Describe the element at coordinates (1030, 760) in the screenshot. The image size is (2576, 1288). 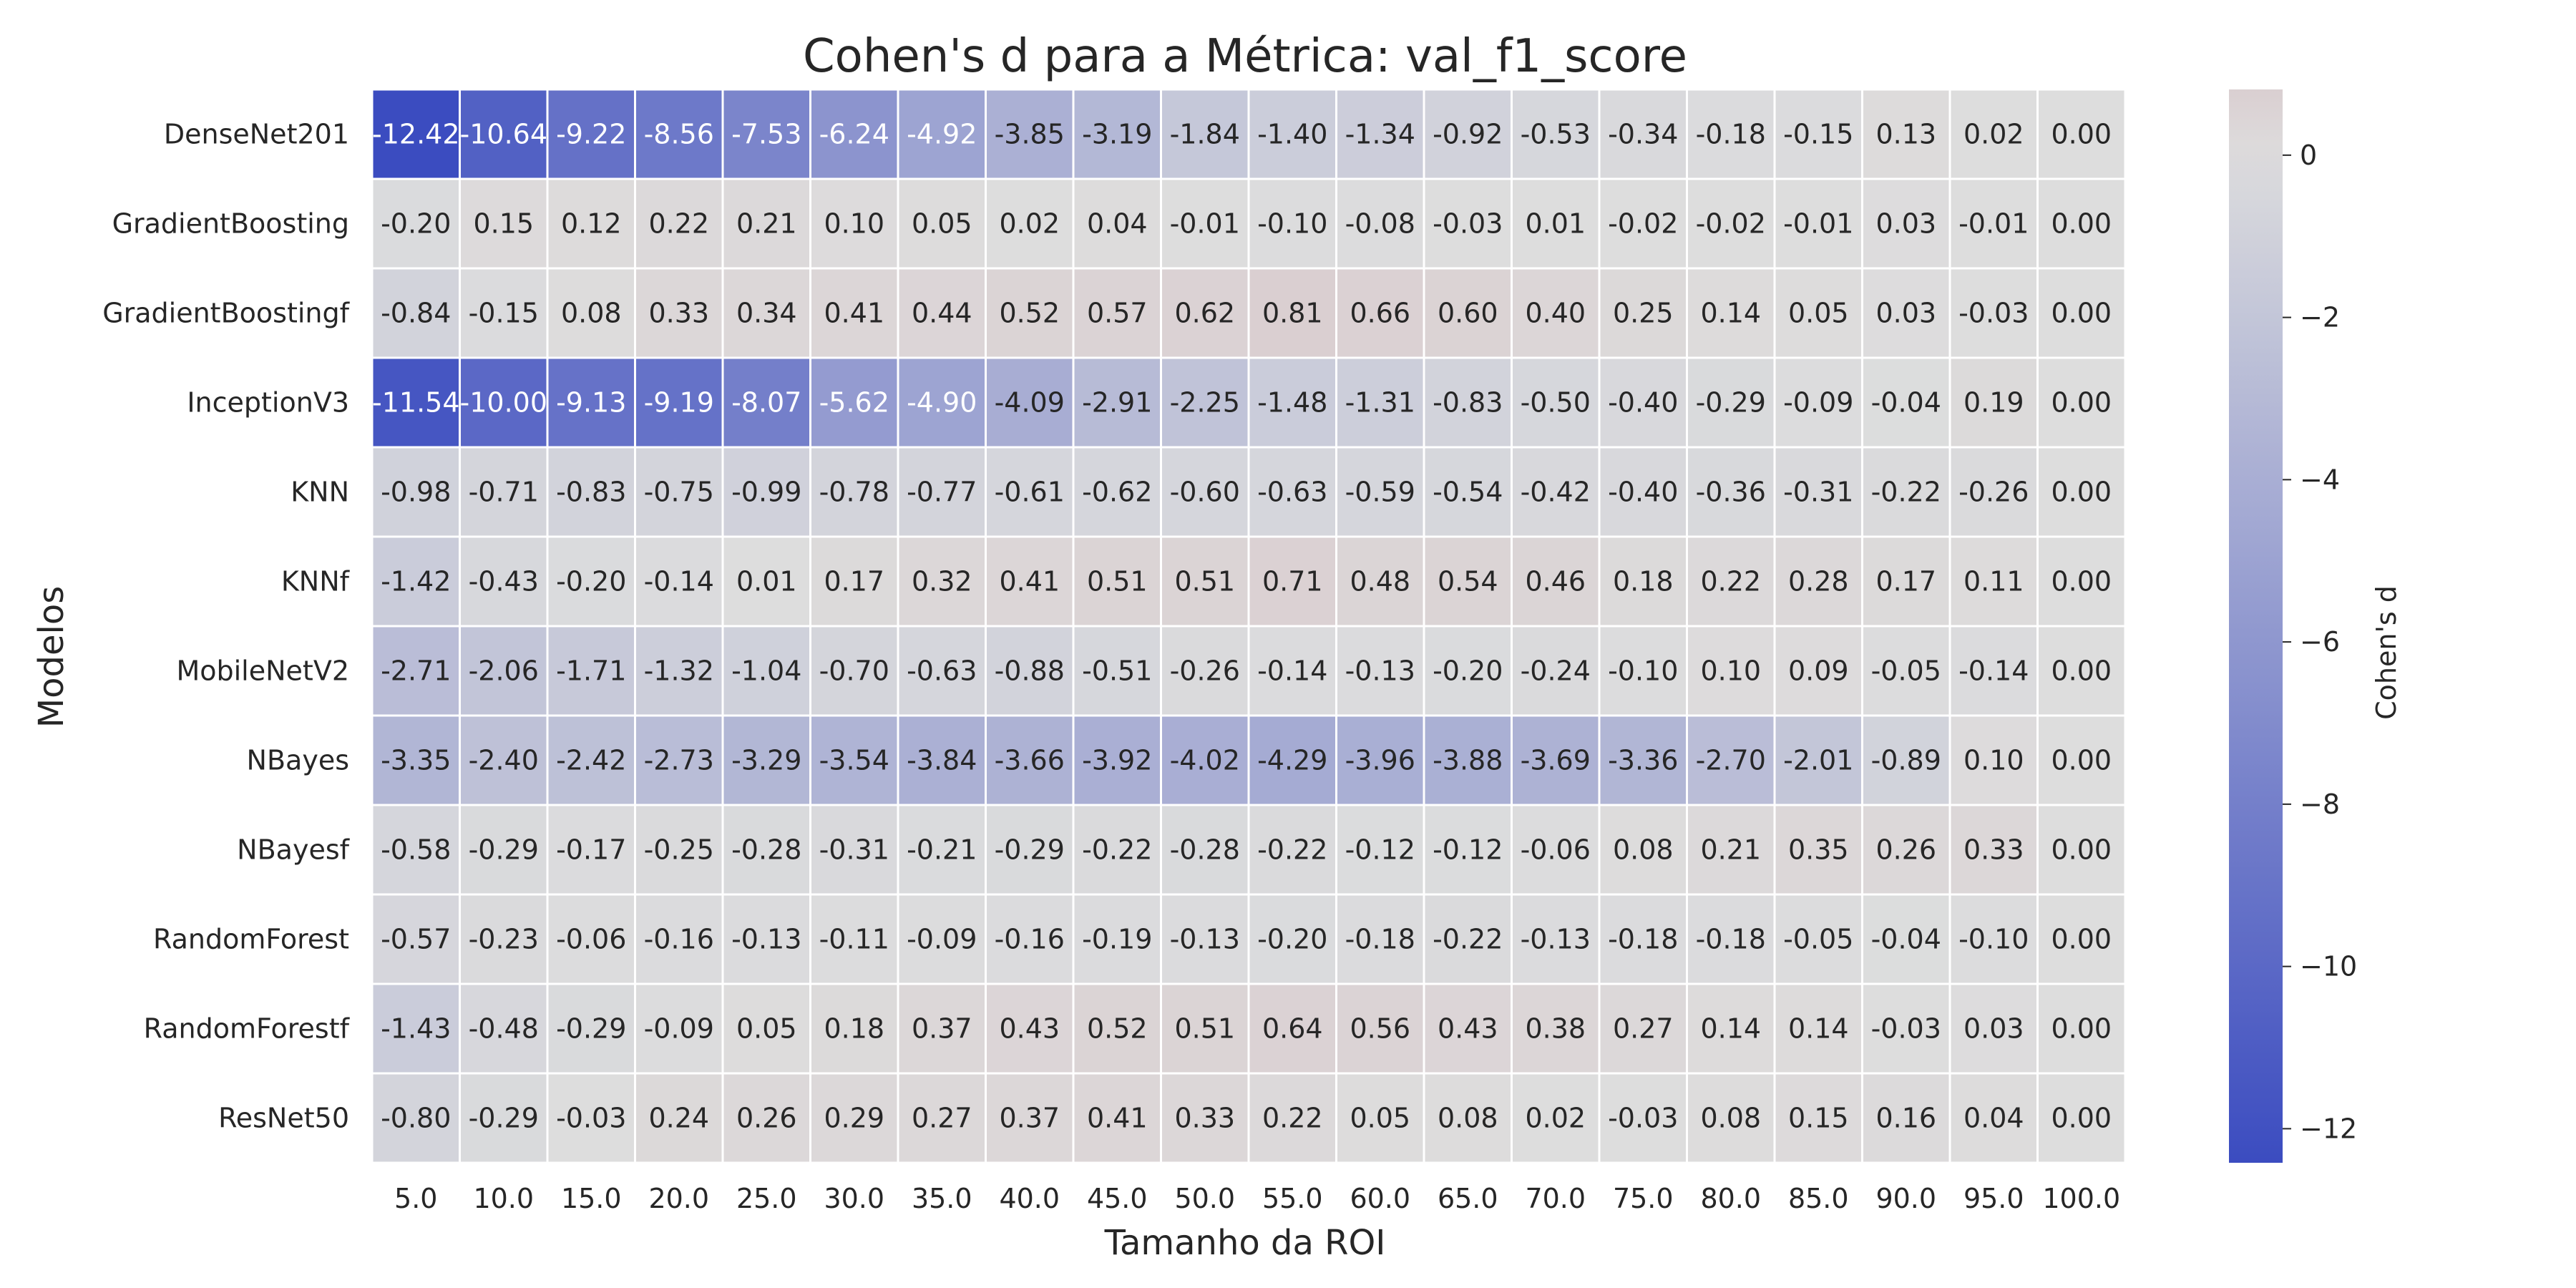
I see `cell-value-label: -3.66` at that location.